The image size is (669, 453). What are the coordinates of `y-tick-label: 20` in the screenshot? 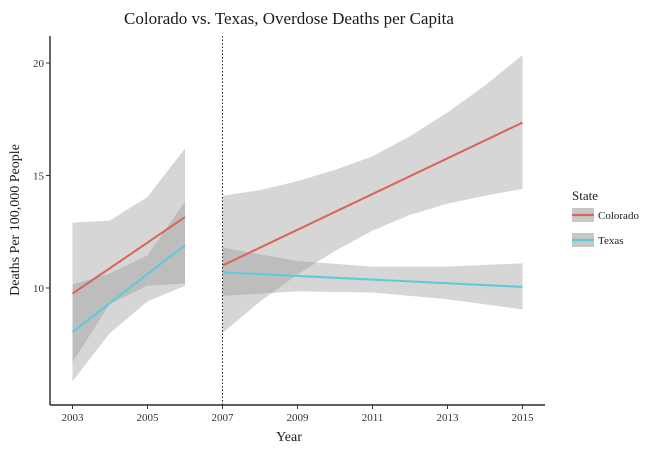 It's located at (39, 64).